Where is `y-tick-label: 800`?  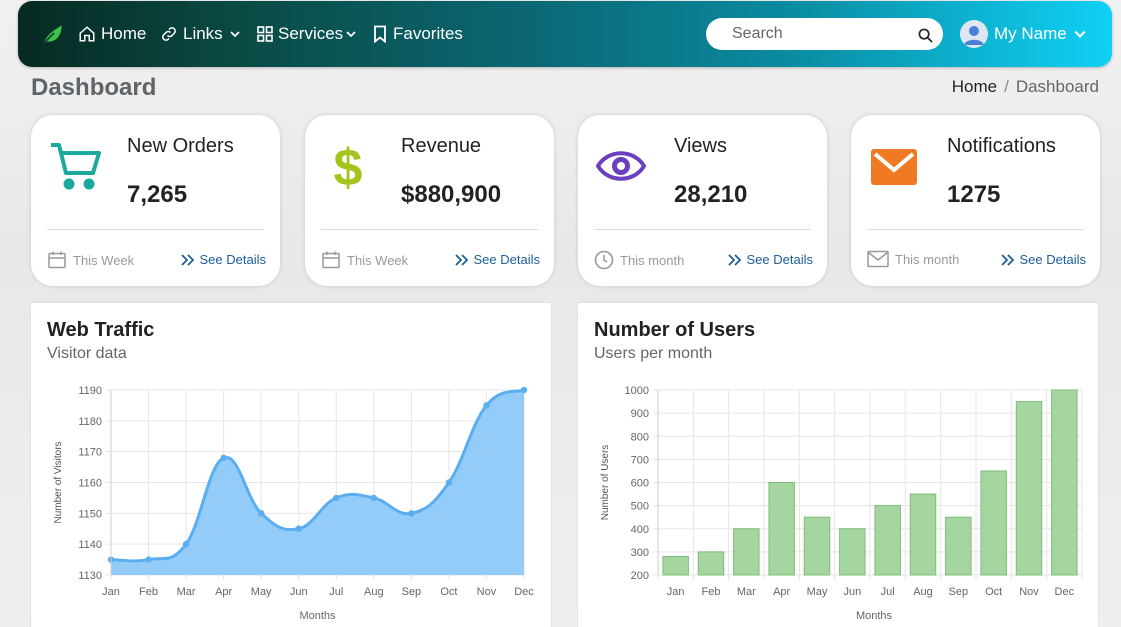 y-tick-label: 800 is located at coordinates (640, 437).